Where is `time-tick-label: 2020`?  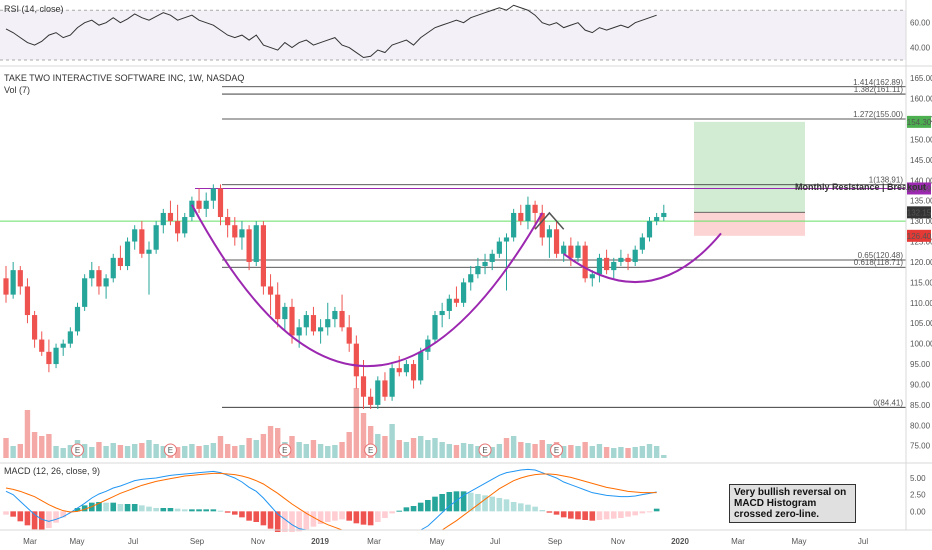 time-tick-label: 2020 is located at coordinates (680, 541).